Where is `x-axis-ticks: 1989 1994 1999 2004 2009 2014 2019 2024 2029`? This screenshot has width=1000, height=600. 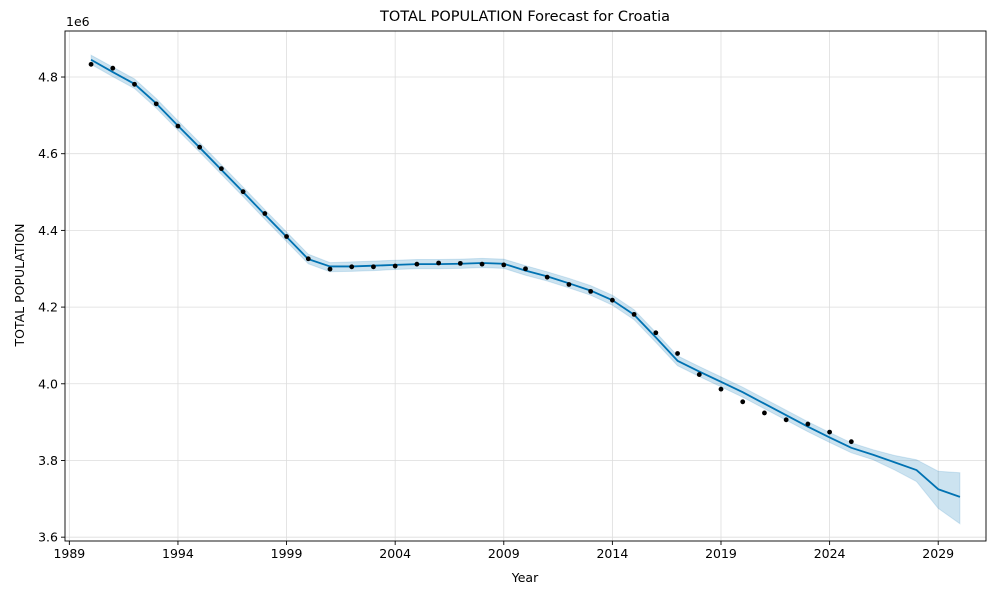
x-axis-ticks: 1989 1994 1999 2004 2009 2014 2019 2024 2029 is located at coordinates (503, 551).